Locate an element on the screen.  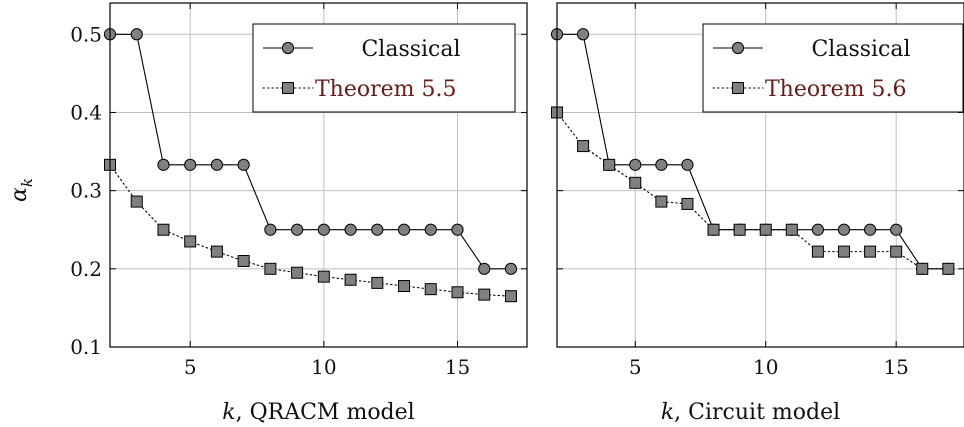
series-line-theorem is located at coordinates (310, 230).